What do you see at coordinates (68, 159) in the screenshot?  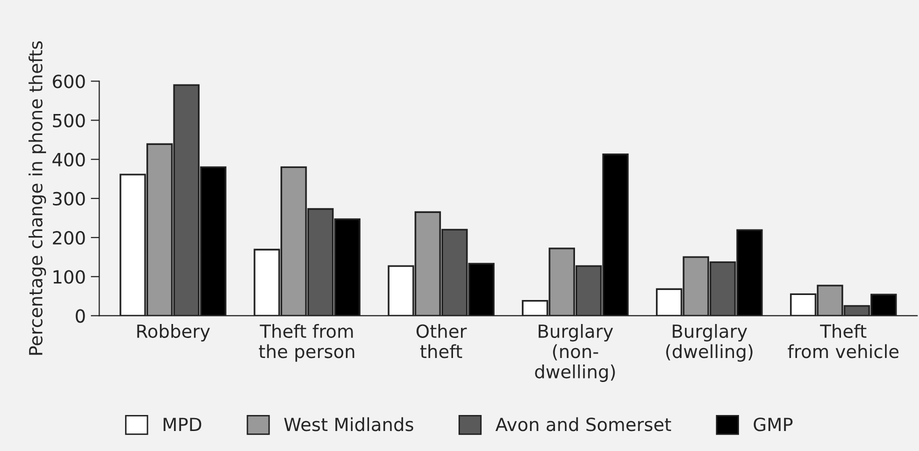 I see `y-tick-label: 400` at bounding box center [68, 159].